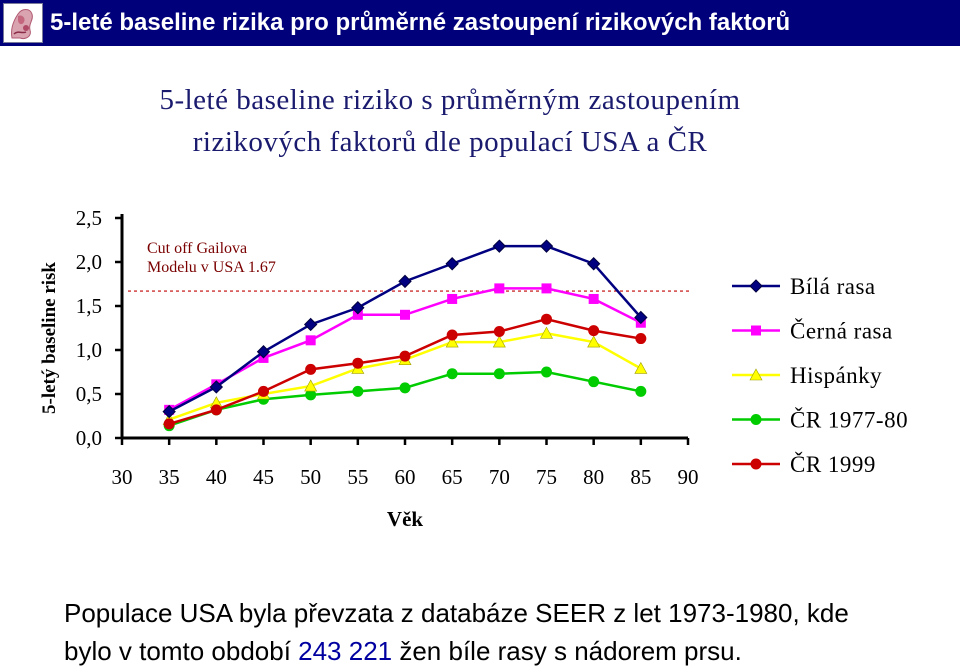 This screenshot has height=671, width=960. Describe the element at coordinates (122, 477) in the screenshot. I see `x-tick-label: 30` at that location.